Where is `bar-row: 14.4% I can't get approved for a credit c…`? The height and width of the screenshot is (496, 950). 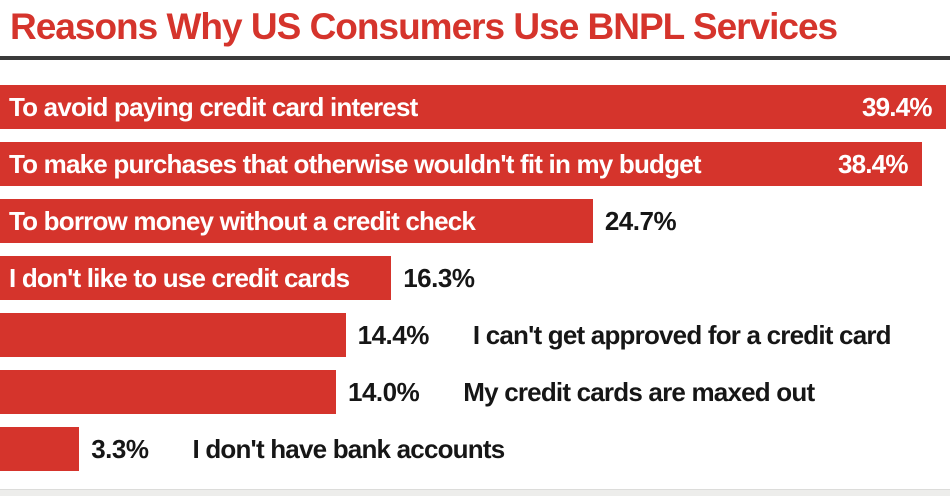 bar-row: 14.4% I can't get approved for a credit c… is located at coordinates (475, 335).